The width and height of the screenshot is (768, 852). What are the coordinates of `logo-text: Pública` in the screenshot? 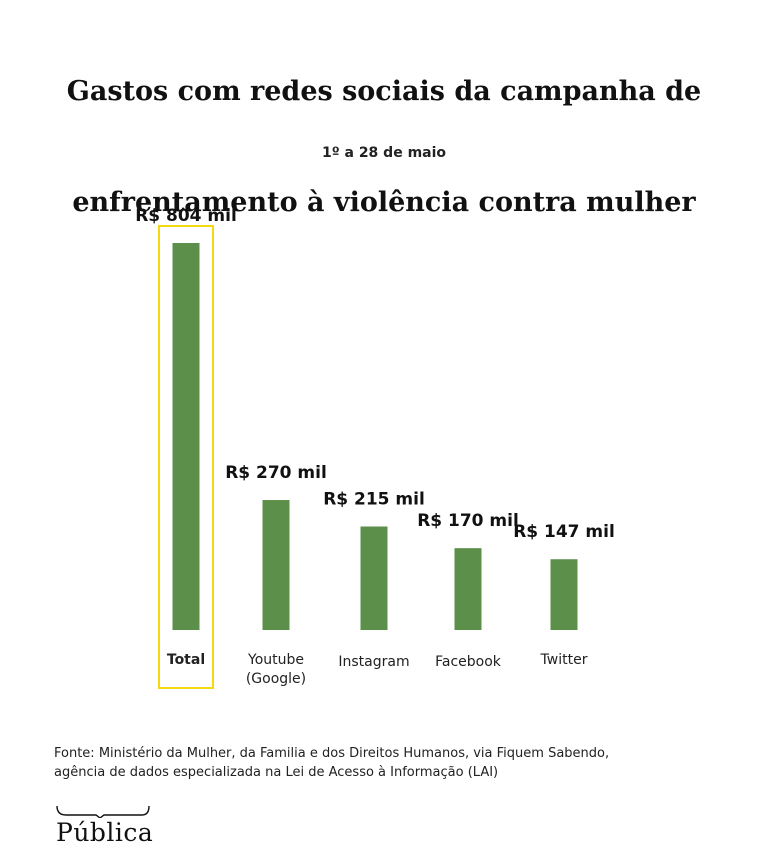 It's located at (105, 832).